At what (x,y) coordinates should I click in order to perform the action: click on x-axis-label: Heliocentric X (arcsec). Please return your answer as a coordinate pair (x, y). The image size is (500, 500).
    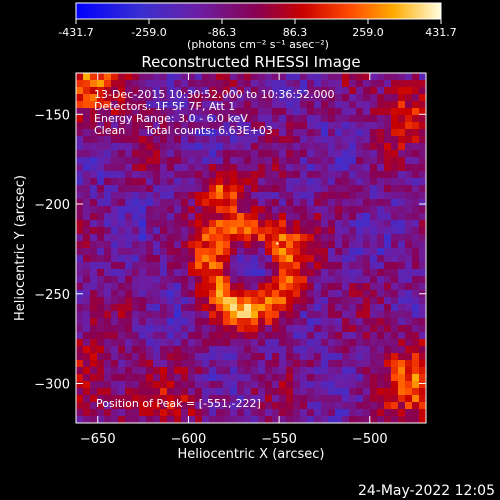
    Looking at the image, I should click on (251, 454).